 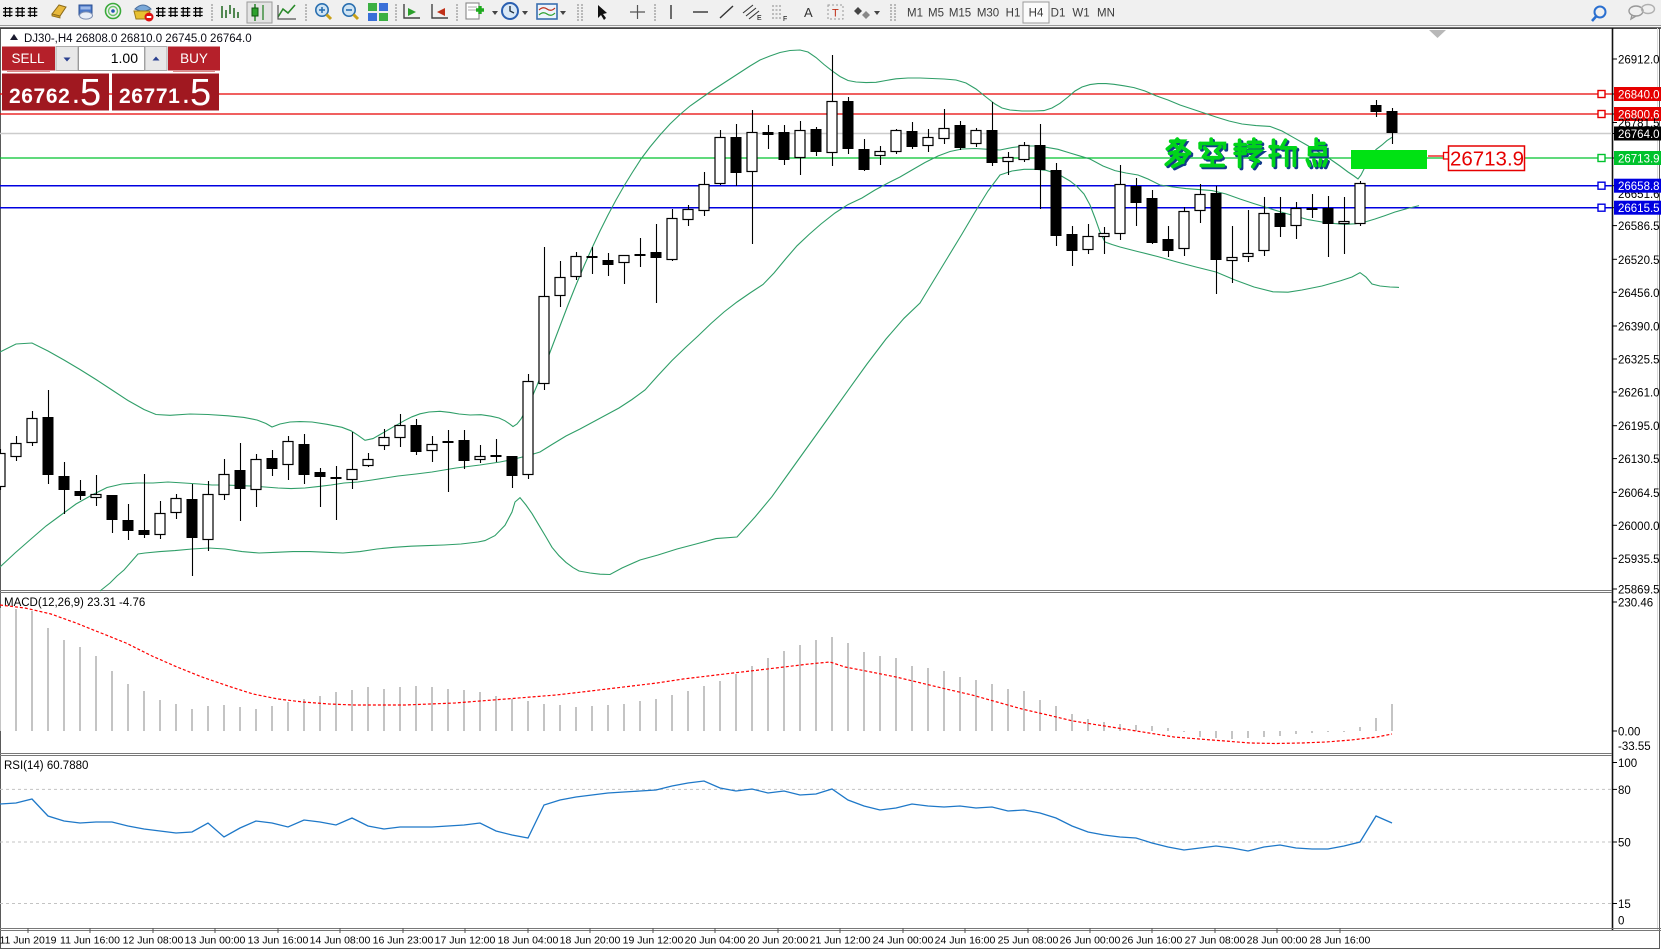 What do you see at coordinates (1624, 791) in the screenshot?
I see `svg-text: 80` at bounding box center [1624, 791].